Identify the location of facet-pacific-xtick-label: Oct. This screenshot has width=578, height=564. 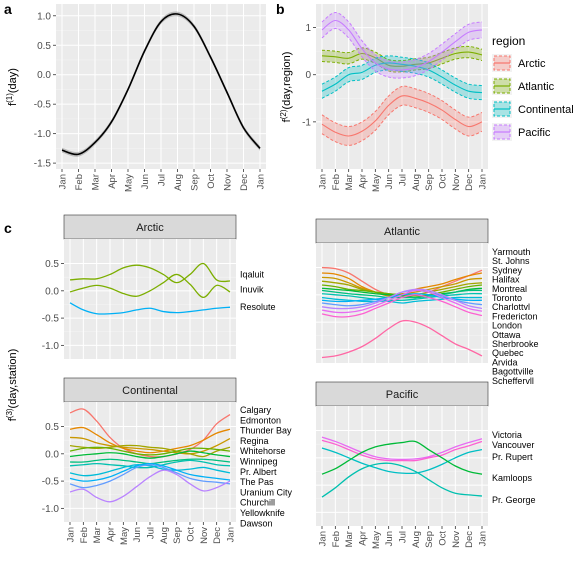
(443, 538).